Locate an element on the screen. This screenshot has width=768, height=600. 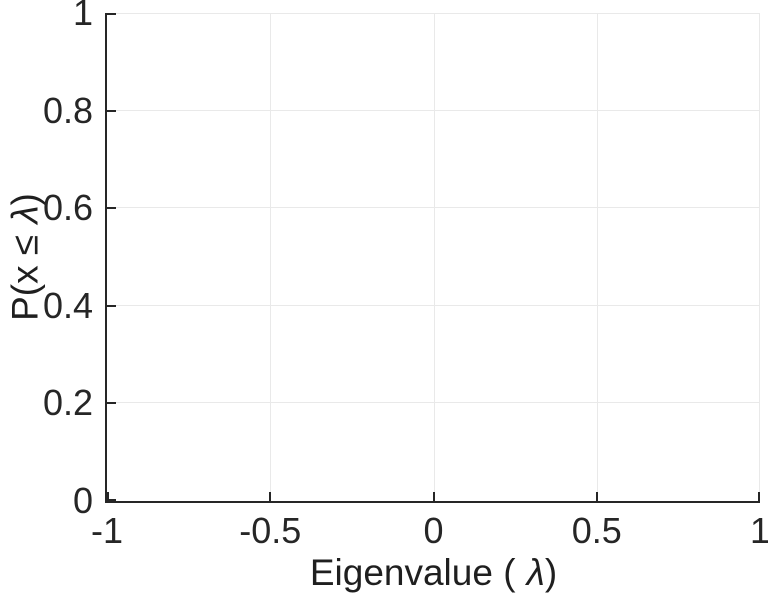
x-tick-label-neg1: -1 is located at coordinates (107, 530).